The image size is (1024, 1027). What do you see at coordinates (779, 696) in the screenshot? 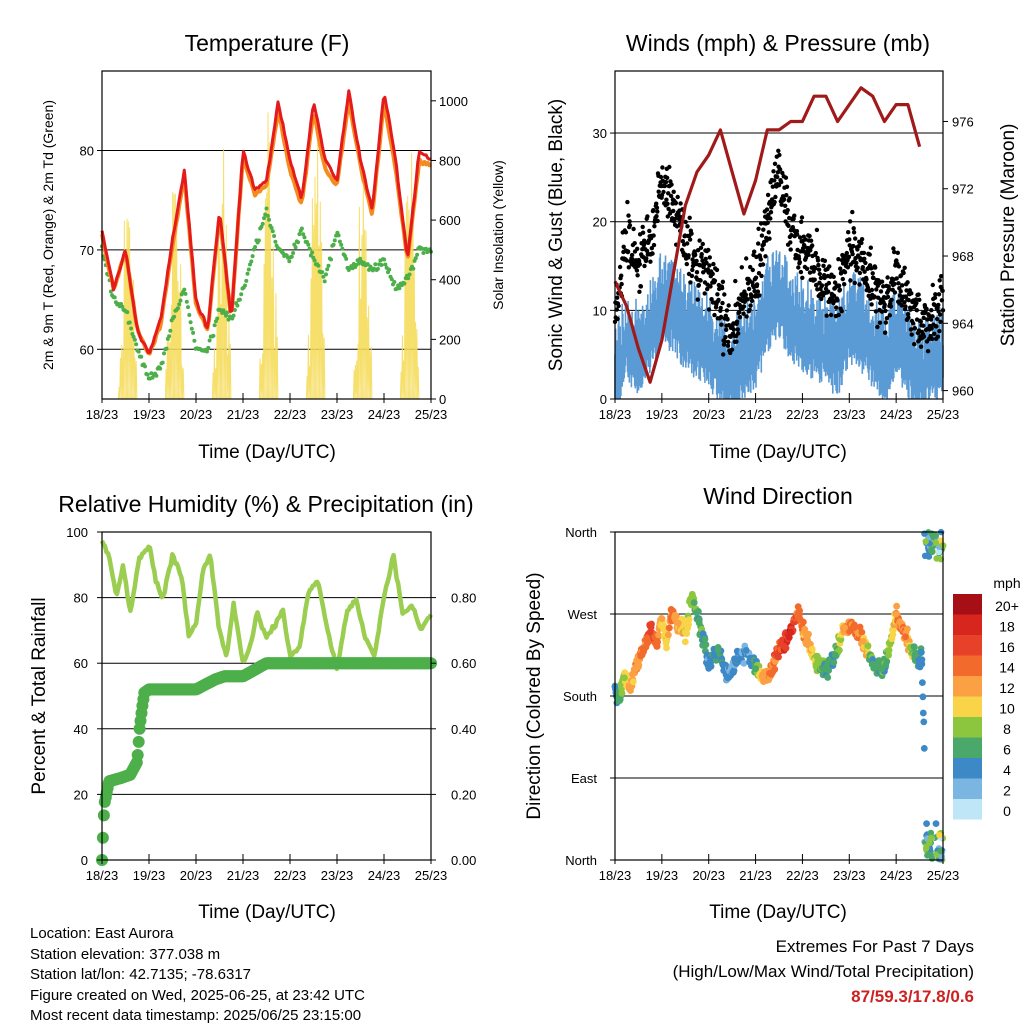
I see `wind-direction-plot-frame` at bounding box center [779, 696].